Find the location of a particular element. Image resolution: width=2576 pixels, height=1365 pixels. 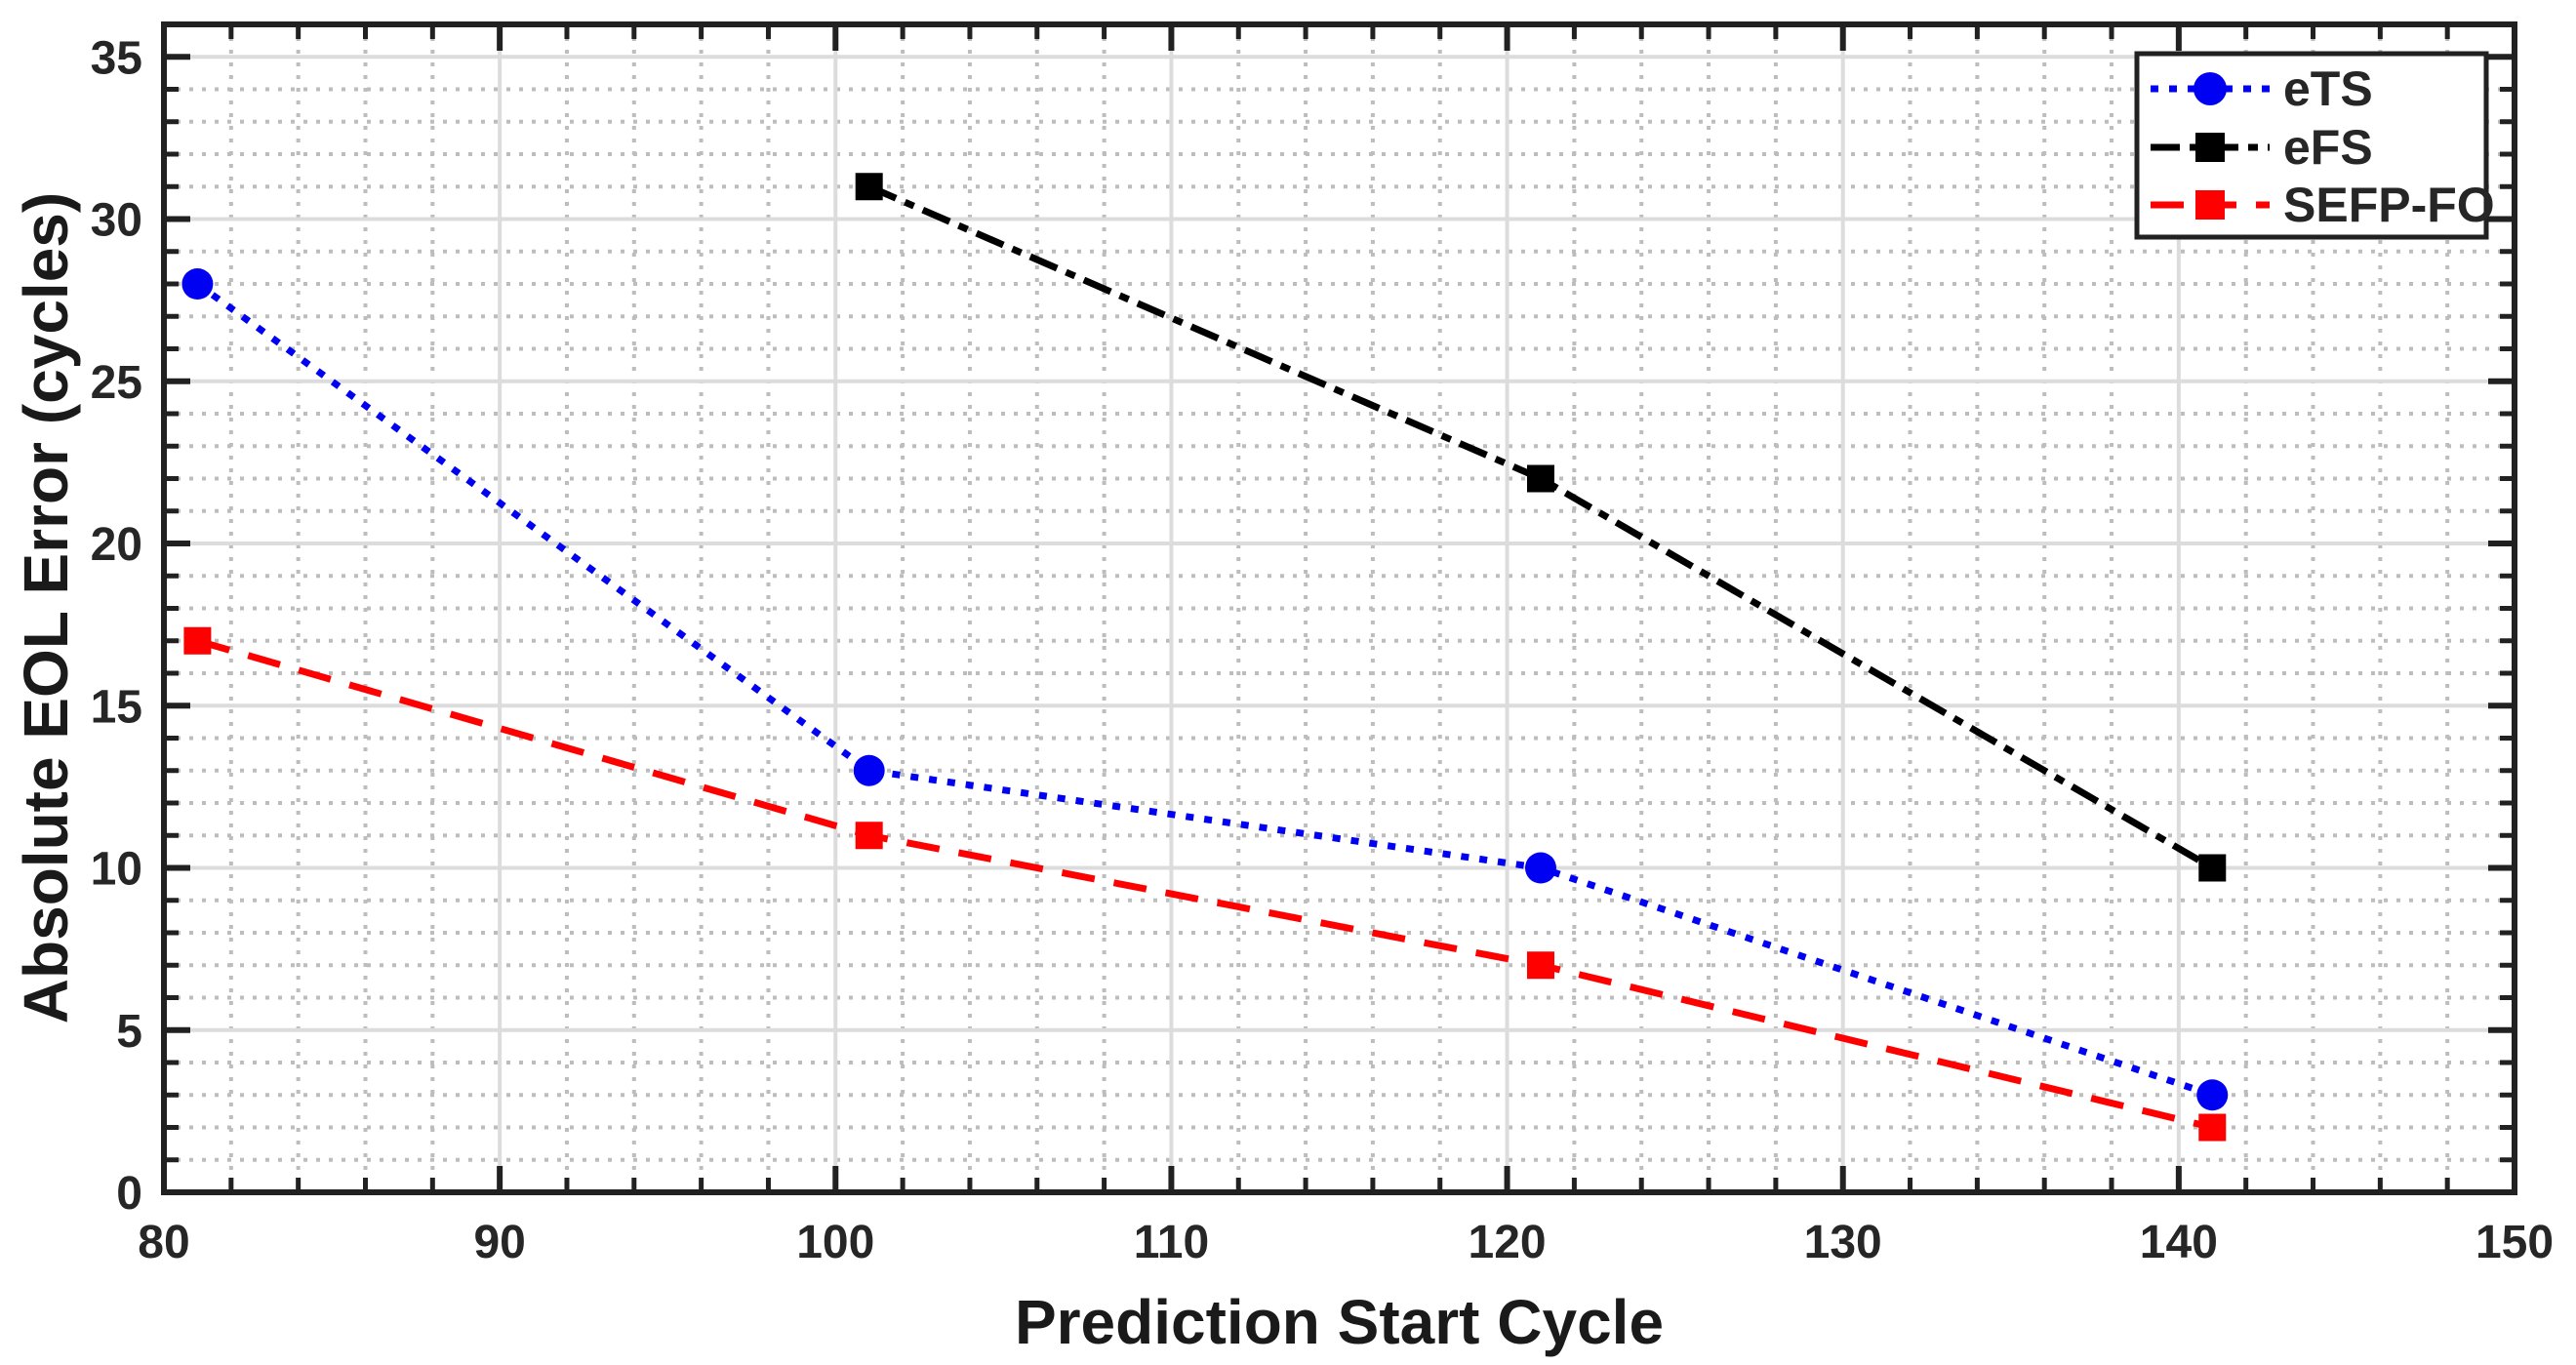

legend-label: eFS is located at coordinates (2328, 147).